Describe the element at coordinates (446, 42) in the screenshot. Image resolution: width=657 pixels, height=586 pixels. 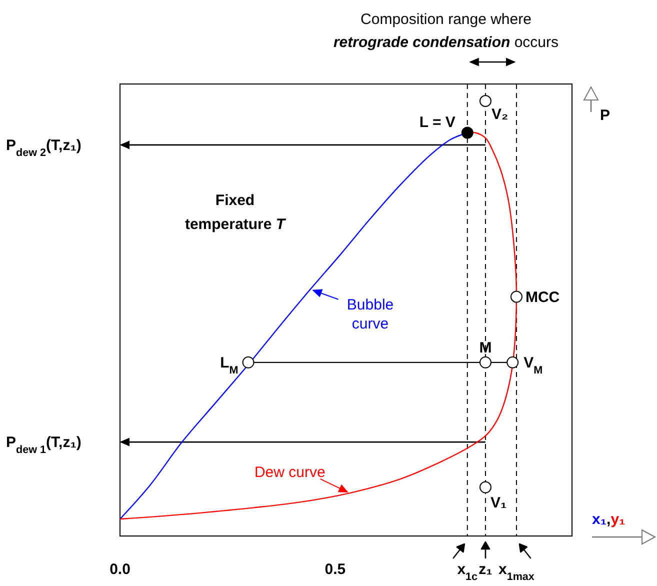
I see `chart-subtitle: retrograde condensation occurs` at that location.